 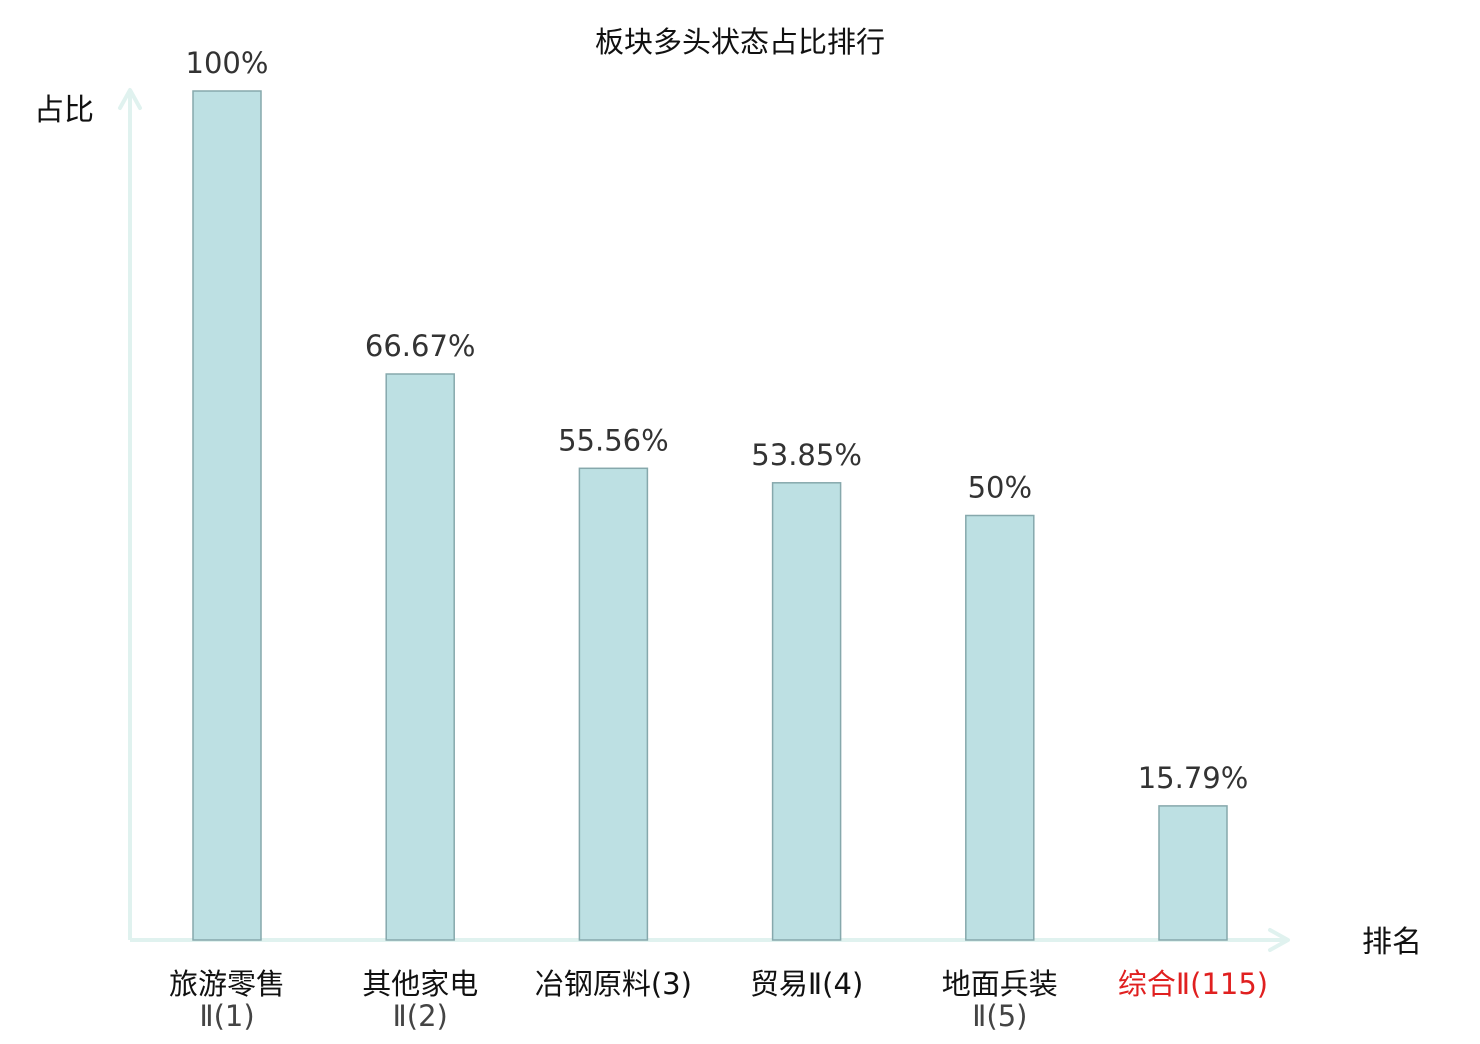 I want to click on category-label-1-line-1: 旅游零售, so click(x=227, y=984).